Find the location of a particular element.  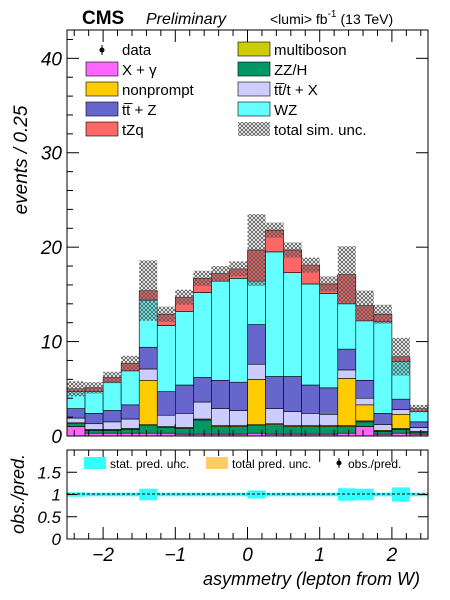

ratio-legend-swatch-total is located at coordinates (217, 463).